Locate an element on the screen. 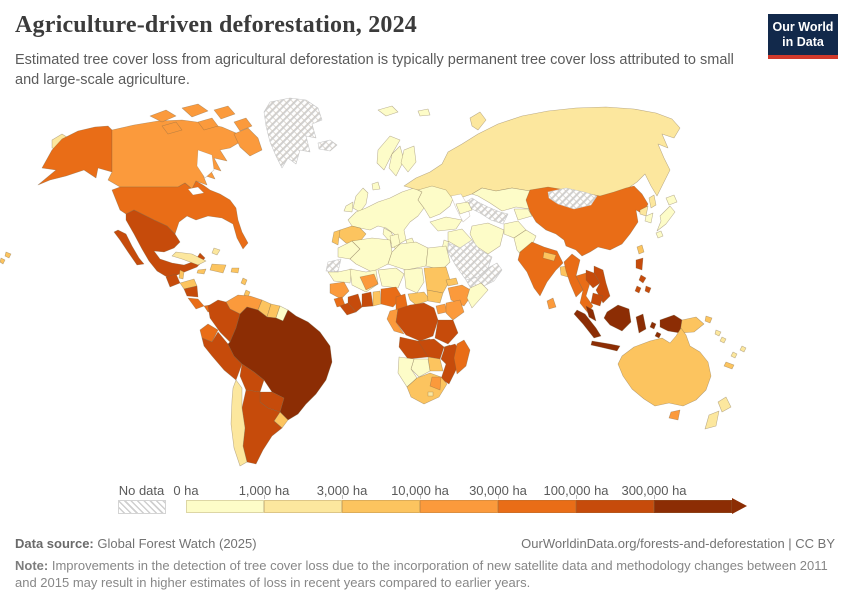 The height and width of the screenshot is (600, 850). country-sudan is located at coordinates (437, 280).